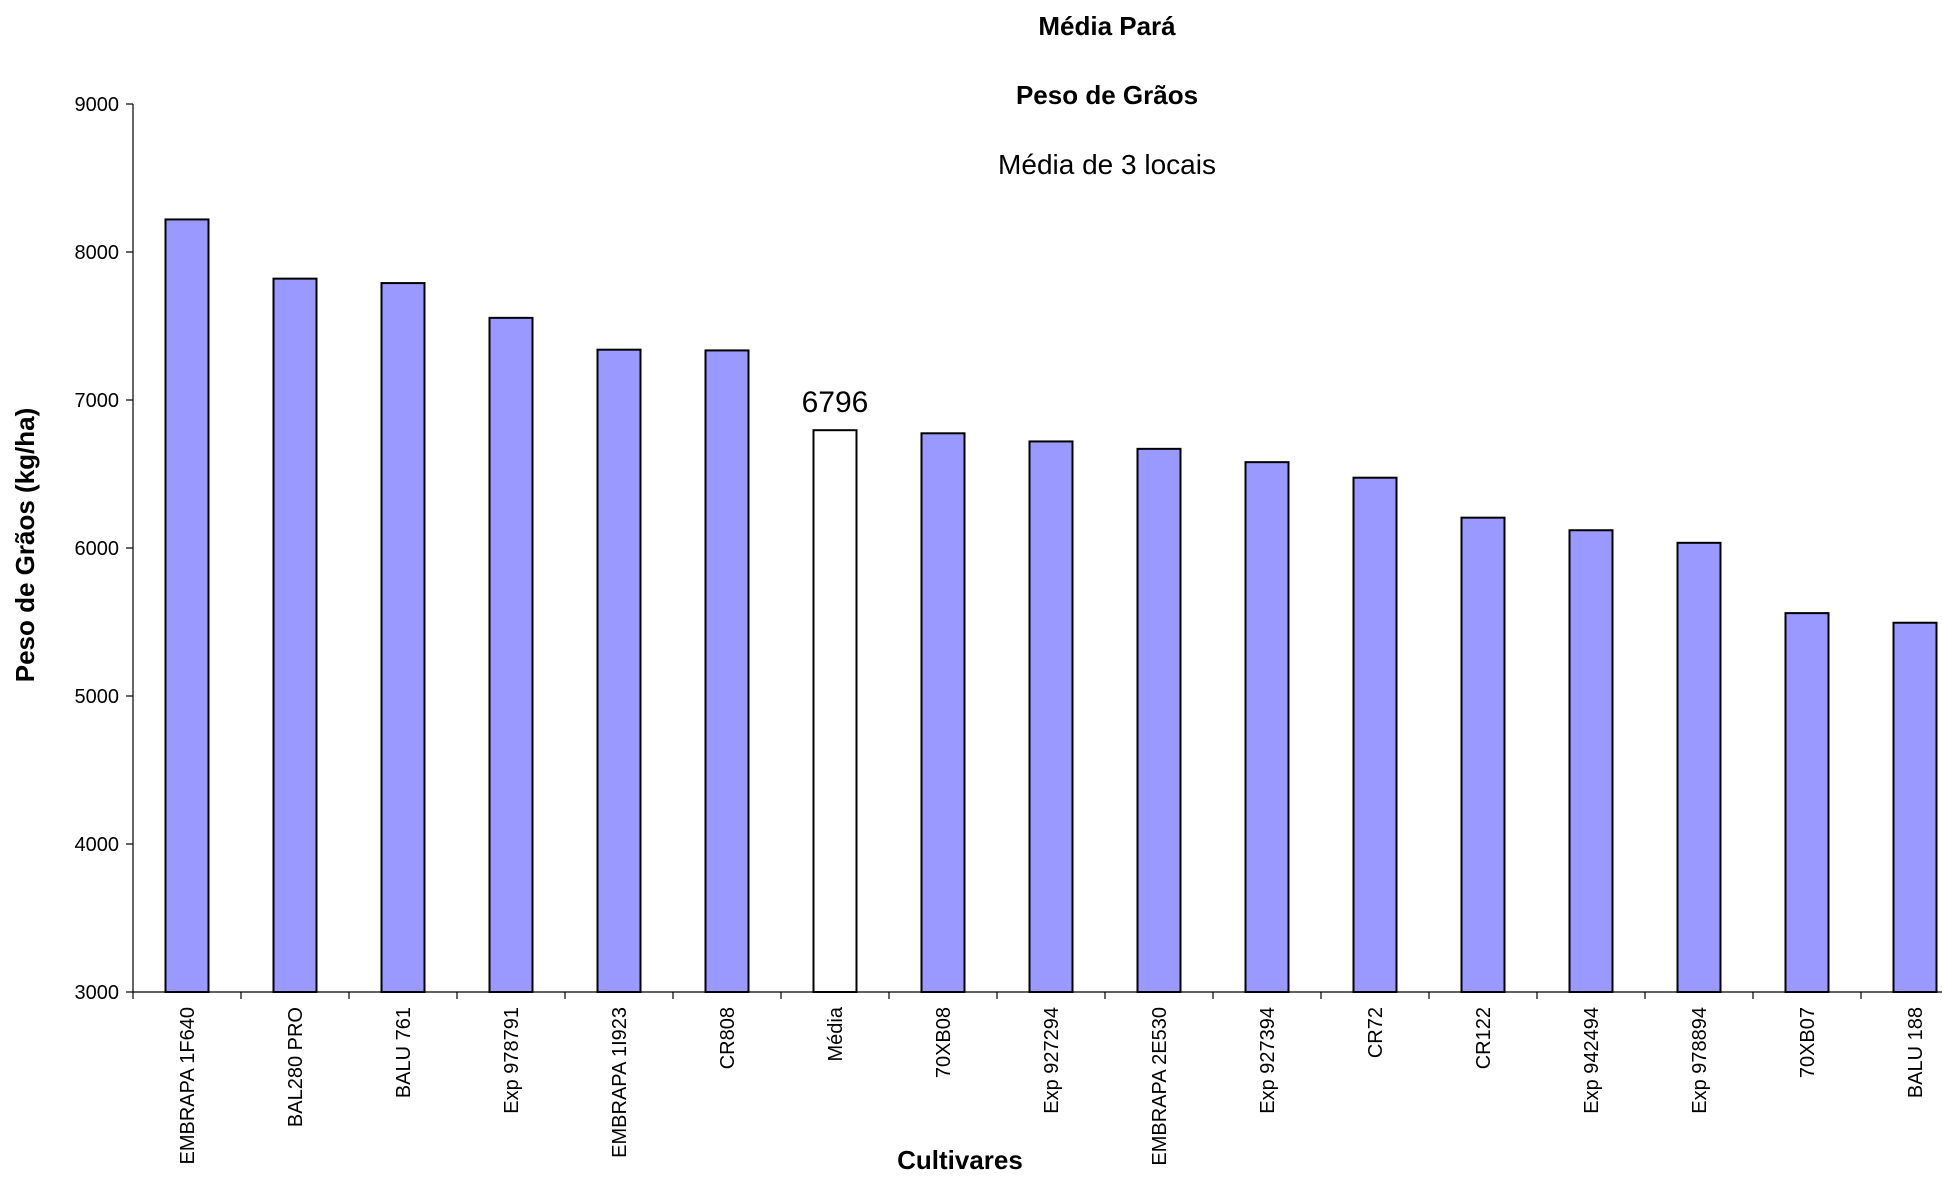 This screenshot has width=1942, height=1184. I want to click on x-tick-label: CR72, so click(1376, 1032).